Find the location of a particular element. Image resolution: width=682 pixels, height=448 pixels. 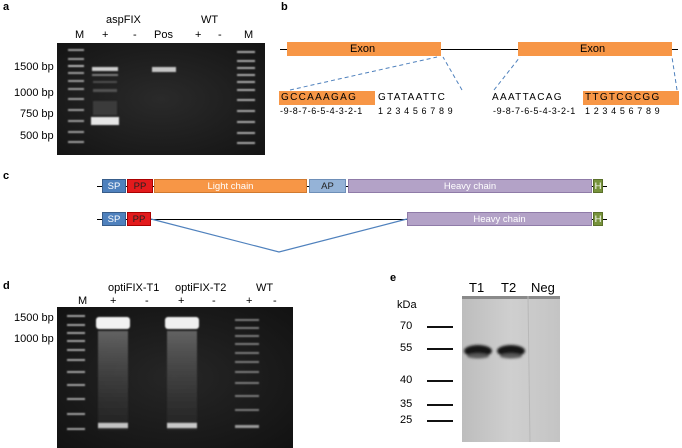

gel-a-marker-750: 750 bp is located at coordinates (37, 114).